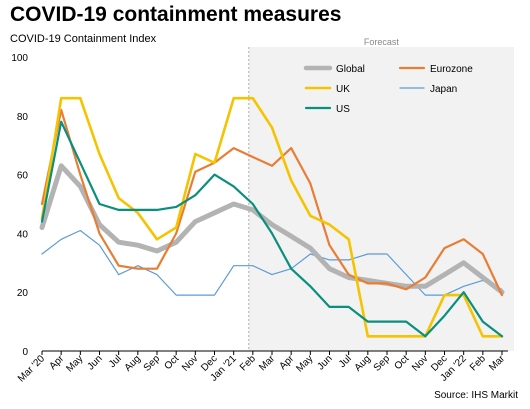 The width and height of the screenshot is (530, 409). Describe the element at coordinates (272, 262) in the screenshot. I see `series-line-japan` at that location.